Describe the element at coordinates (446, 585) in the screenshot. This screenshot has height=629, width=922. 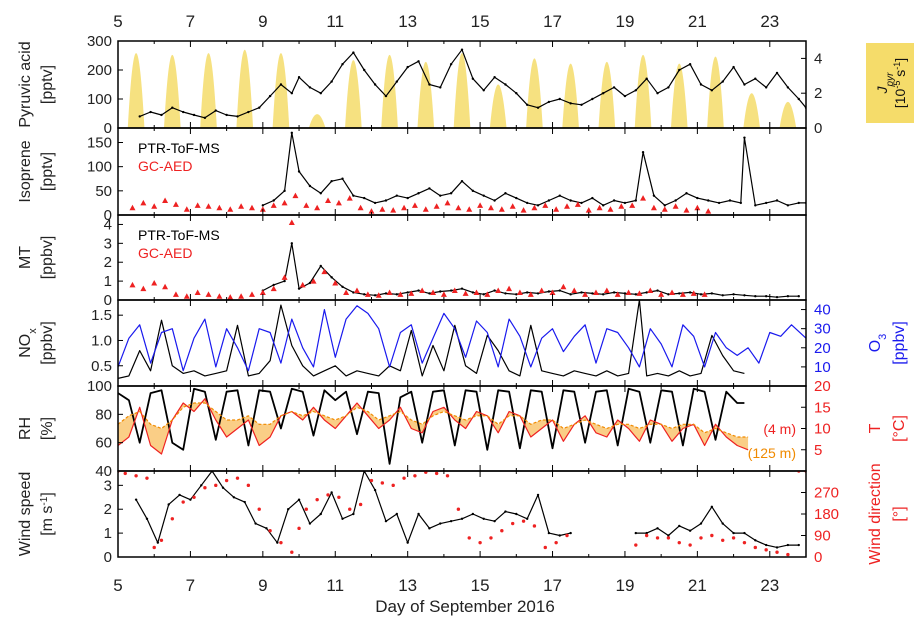
I see `bottom-x-tick-labels: 5 7 9 11 13 15 17 19 21 23` at that location.